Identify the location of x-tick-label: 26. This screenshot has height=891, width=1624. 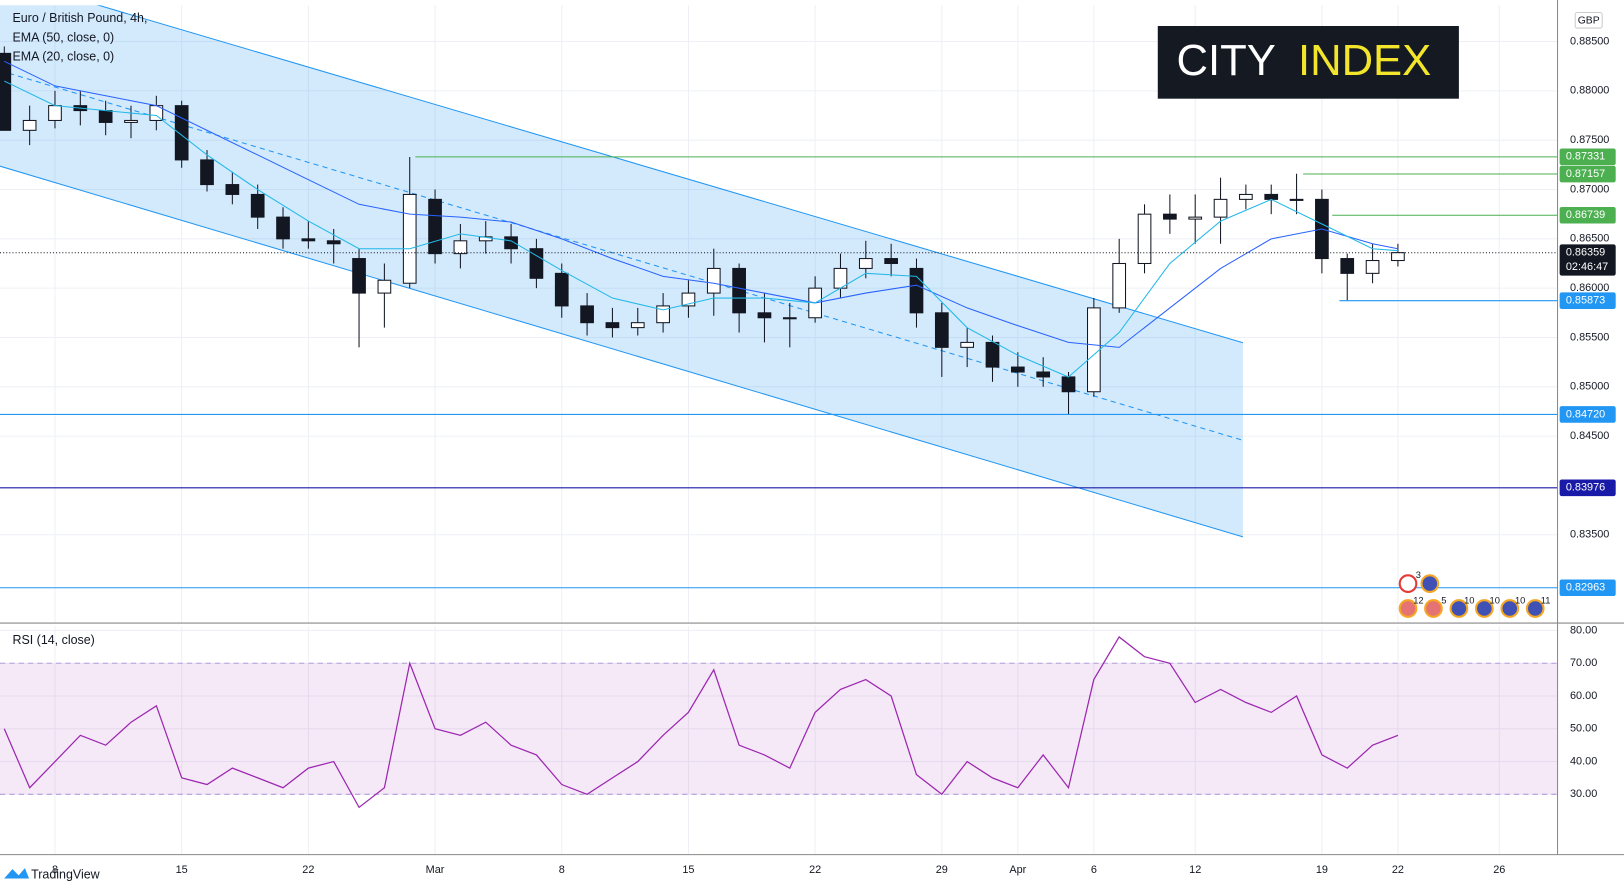
(1499, 870).